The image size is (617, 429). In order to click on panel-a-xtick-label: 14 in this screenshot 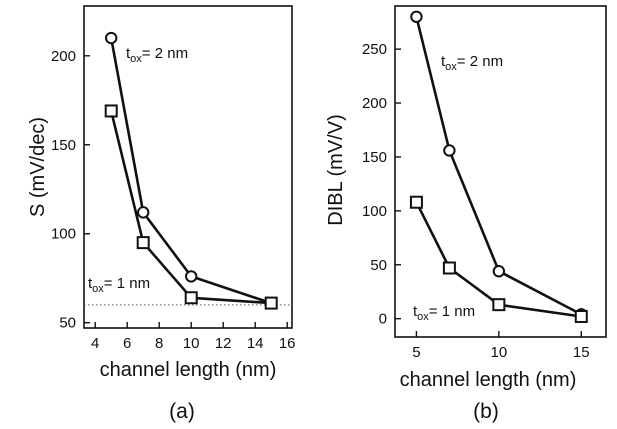, I will do `click(255, 343)`.